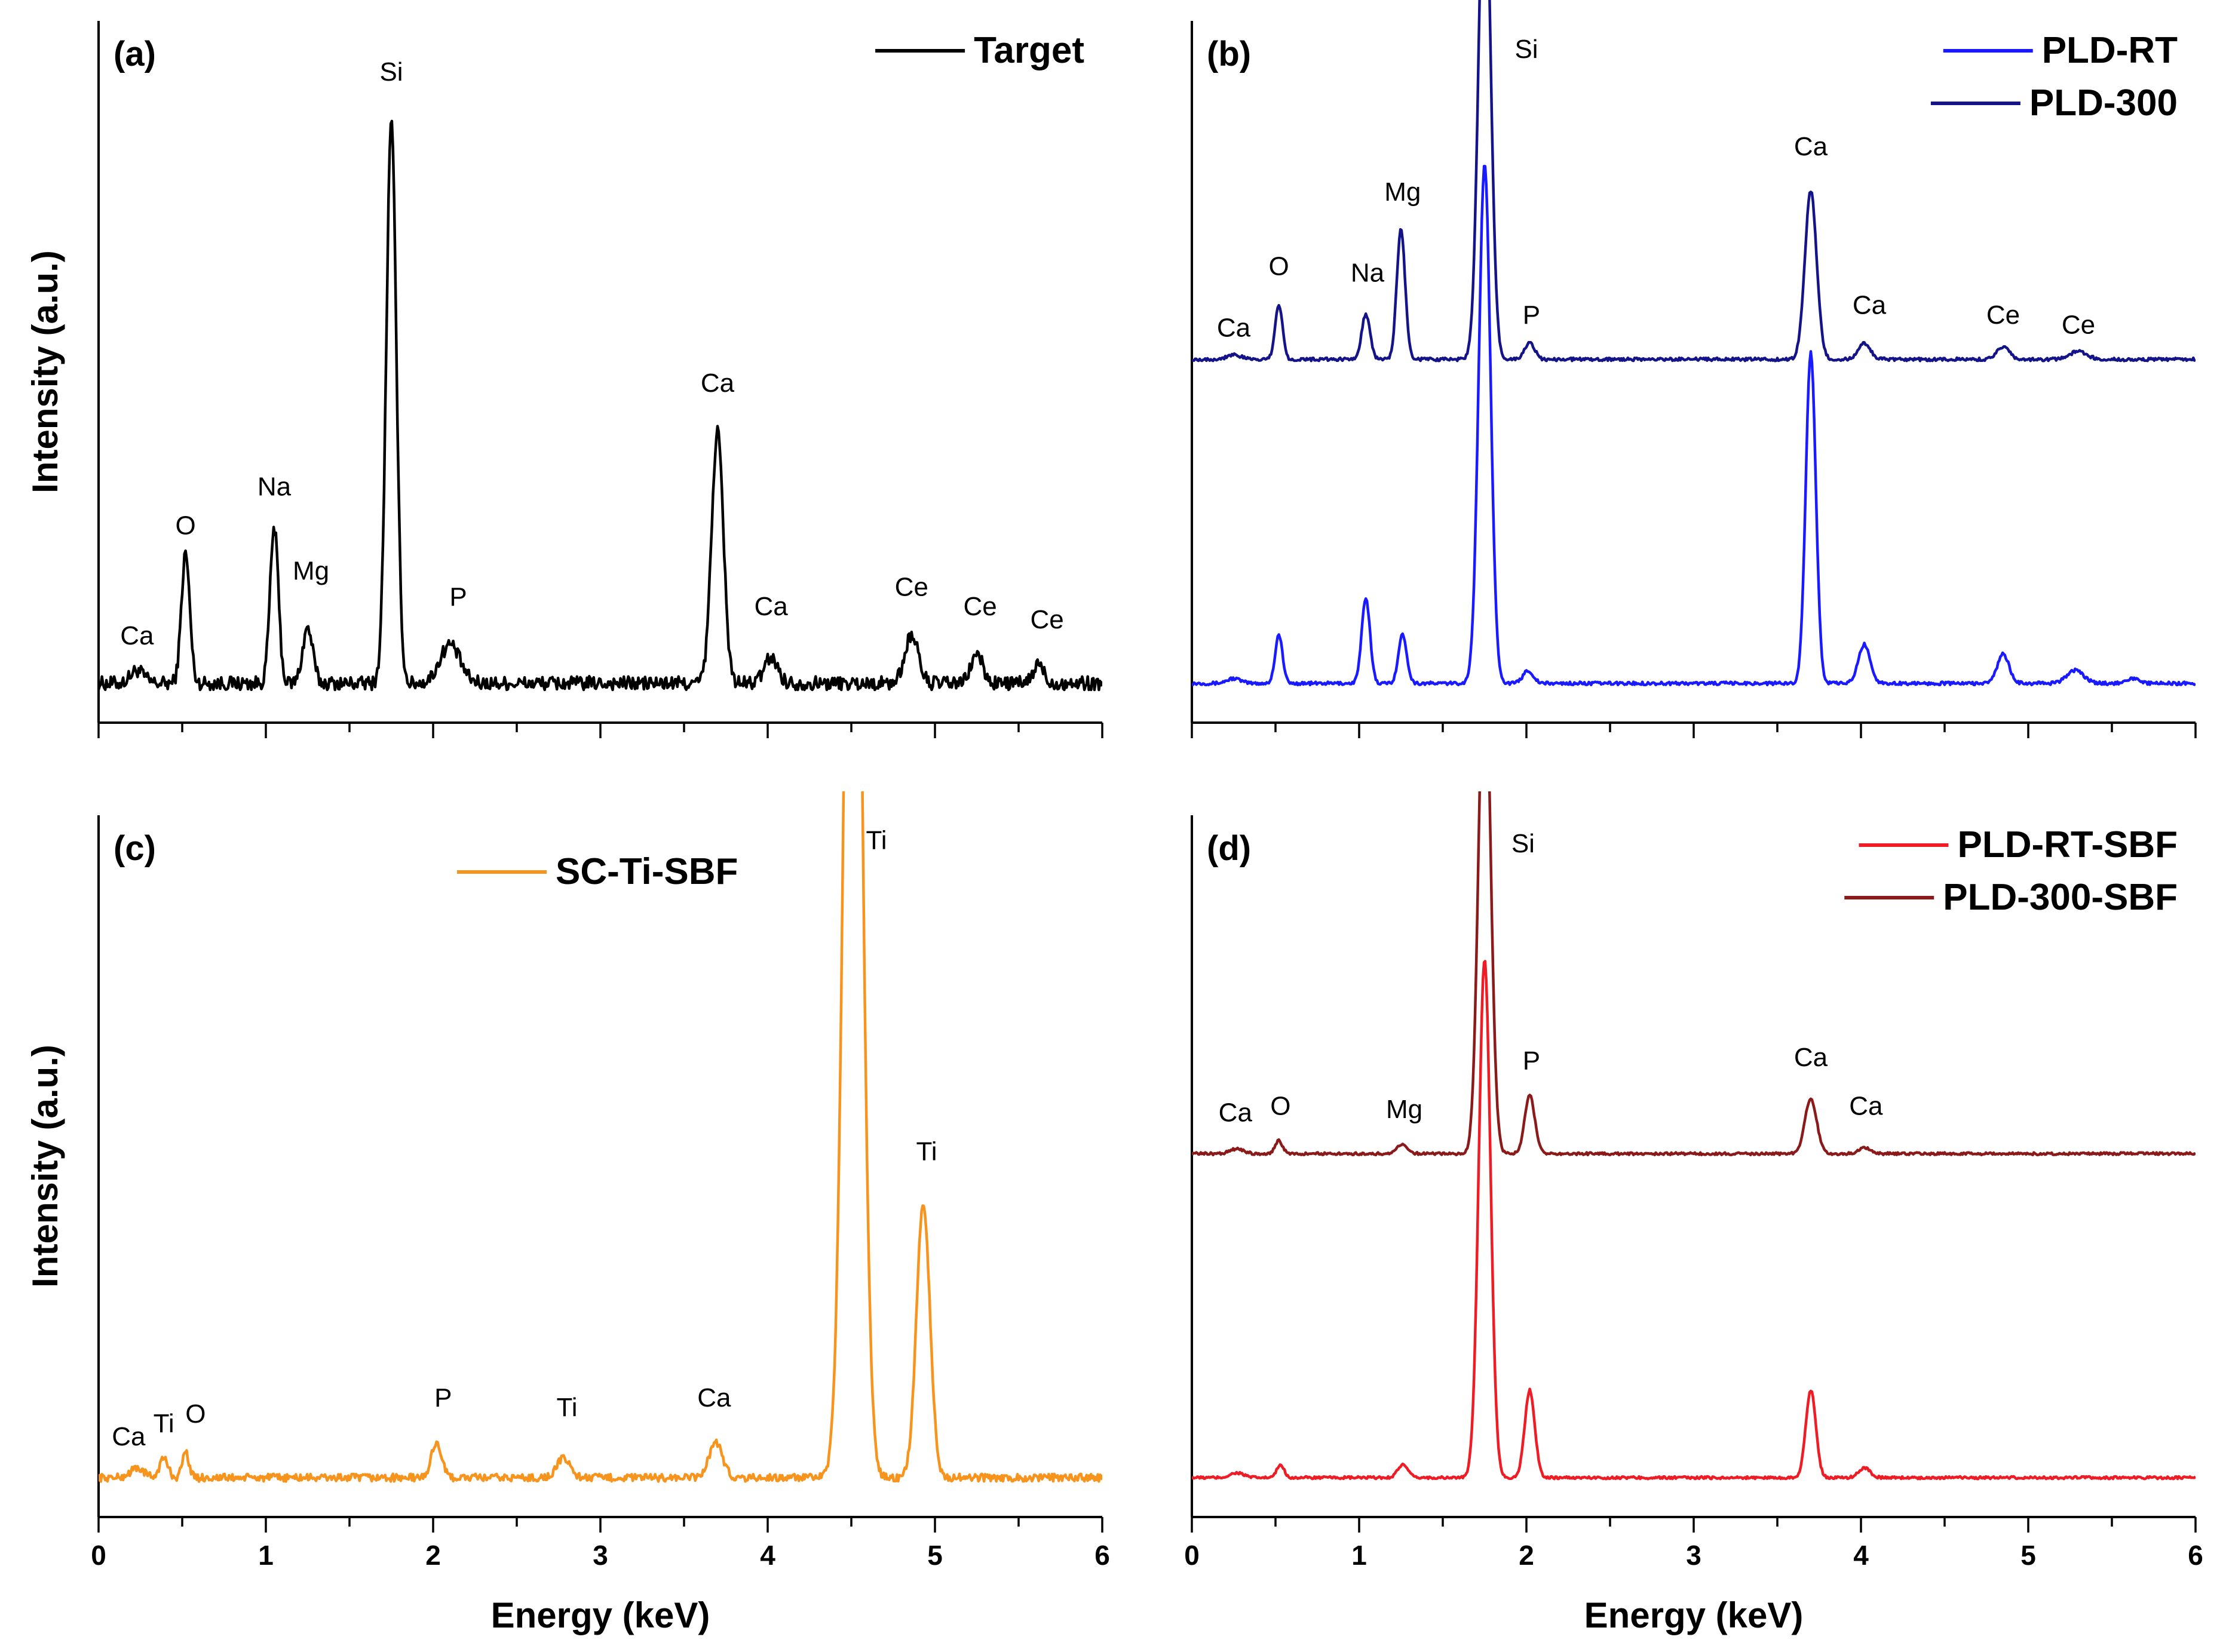 This screenshot has height=1652, width=2226. I want to click on series-line-pld-rt, so click(1694, 425).